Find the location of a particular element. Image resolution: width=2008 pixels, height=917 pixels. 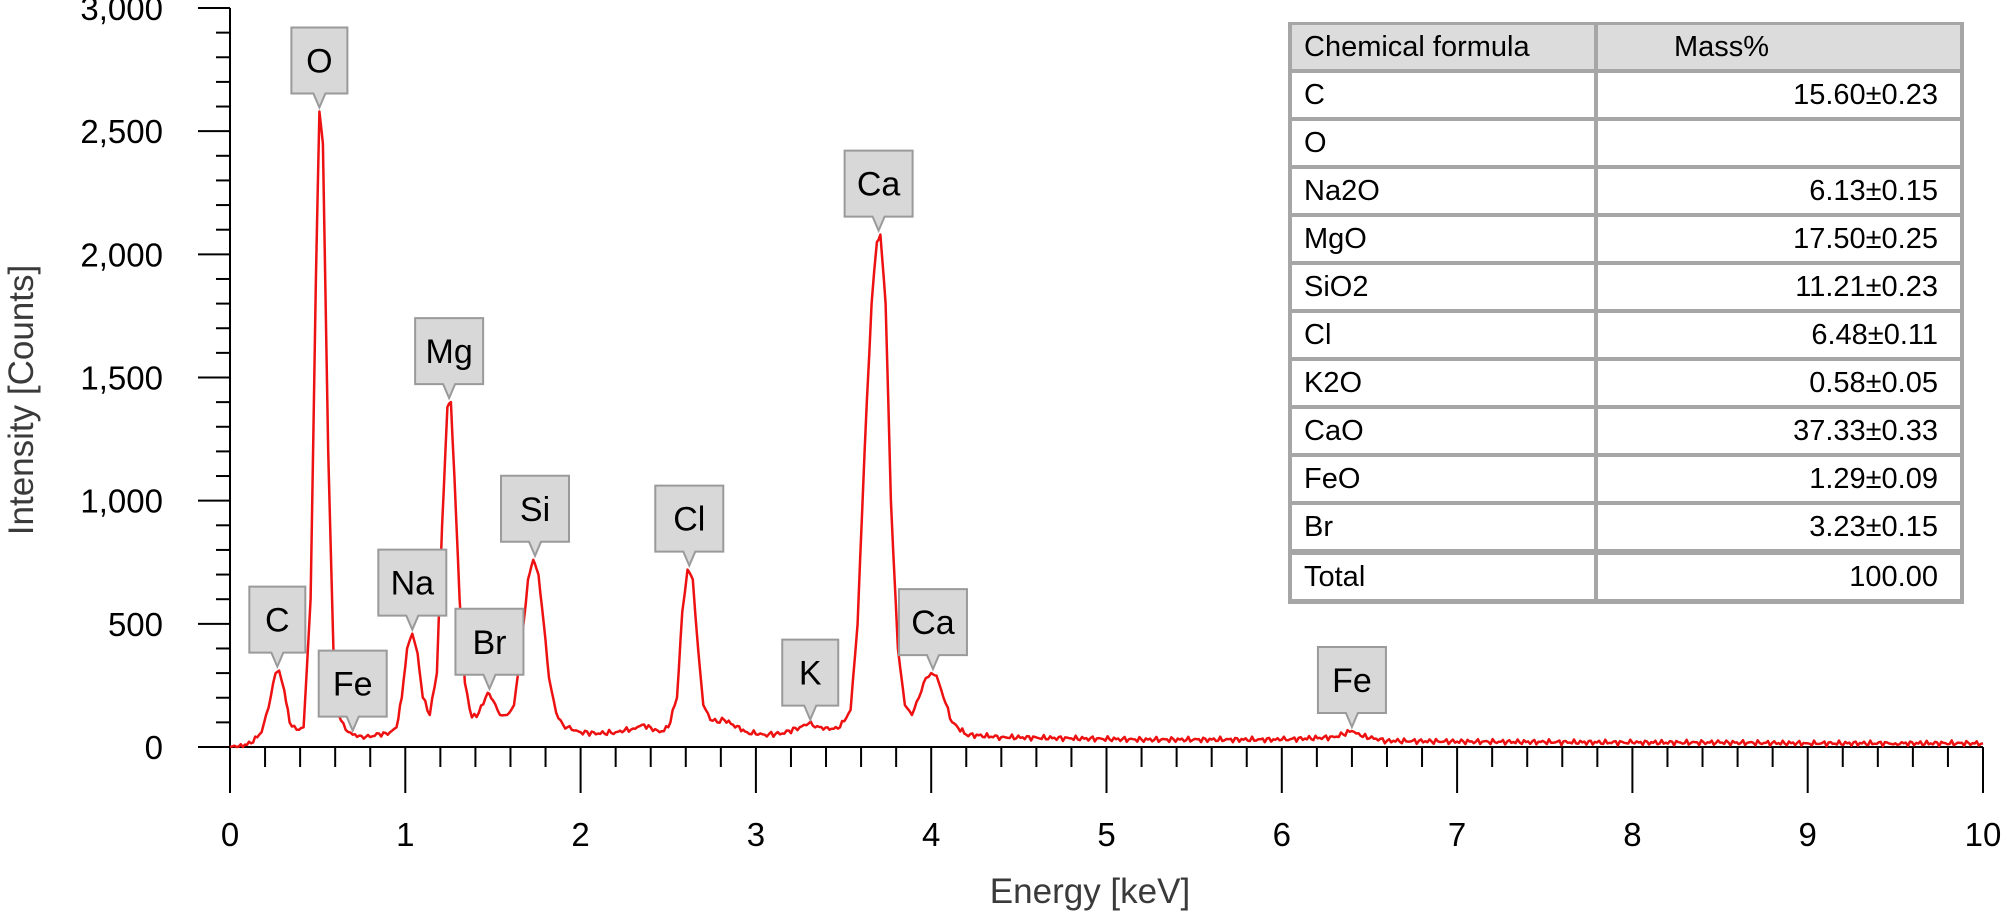

total-value: 100.00 is located at coordinates (1779, 577).